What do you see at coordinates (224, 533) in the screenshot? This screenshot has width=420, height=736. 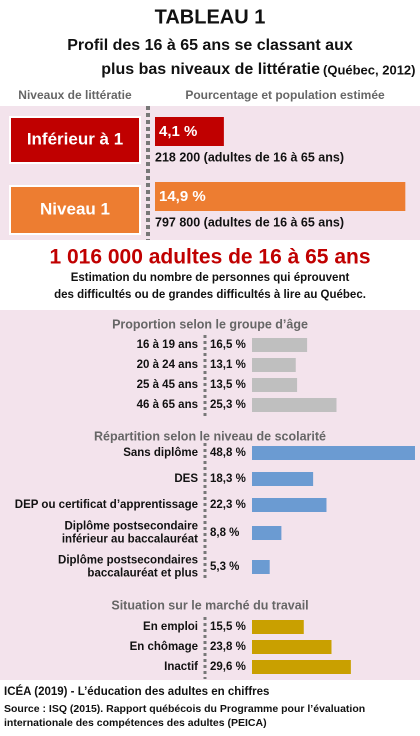 I see `value-label: 8,8 %` at bounding box center [224, 533].